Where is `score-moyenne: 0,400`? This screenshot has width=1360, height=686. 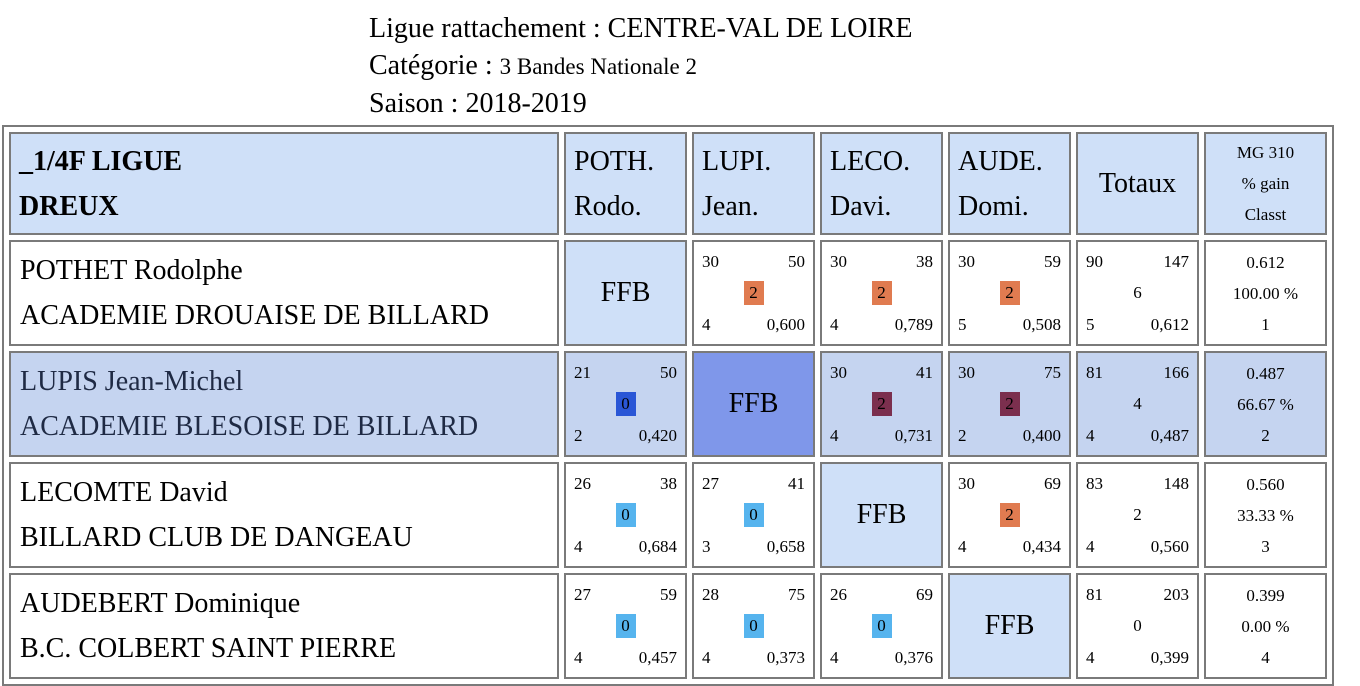 score-moyenne: 0,400 is located at coordinates (1041, 435).